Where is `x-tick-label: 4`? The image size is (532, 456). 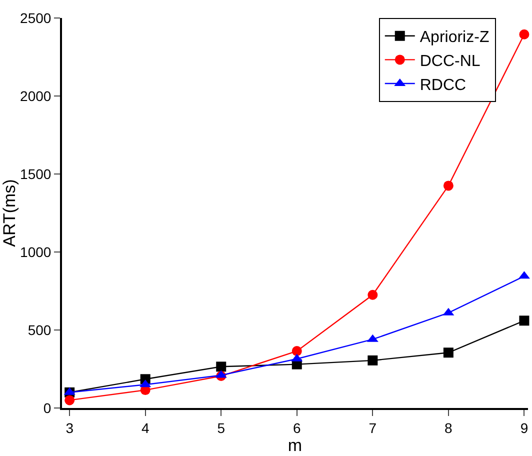
x-tick-label: 4 is located at coordinates (145, 428).